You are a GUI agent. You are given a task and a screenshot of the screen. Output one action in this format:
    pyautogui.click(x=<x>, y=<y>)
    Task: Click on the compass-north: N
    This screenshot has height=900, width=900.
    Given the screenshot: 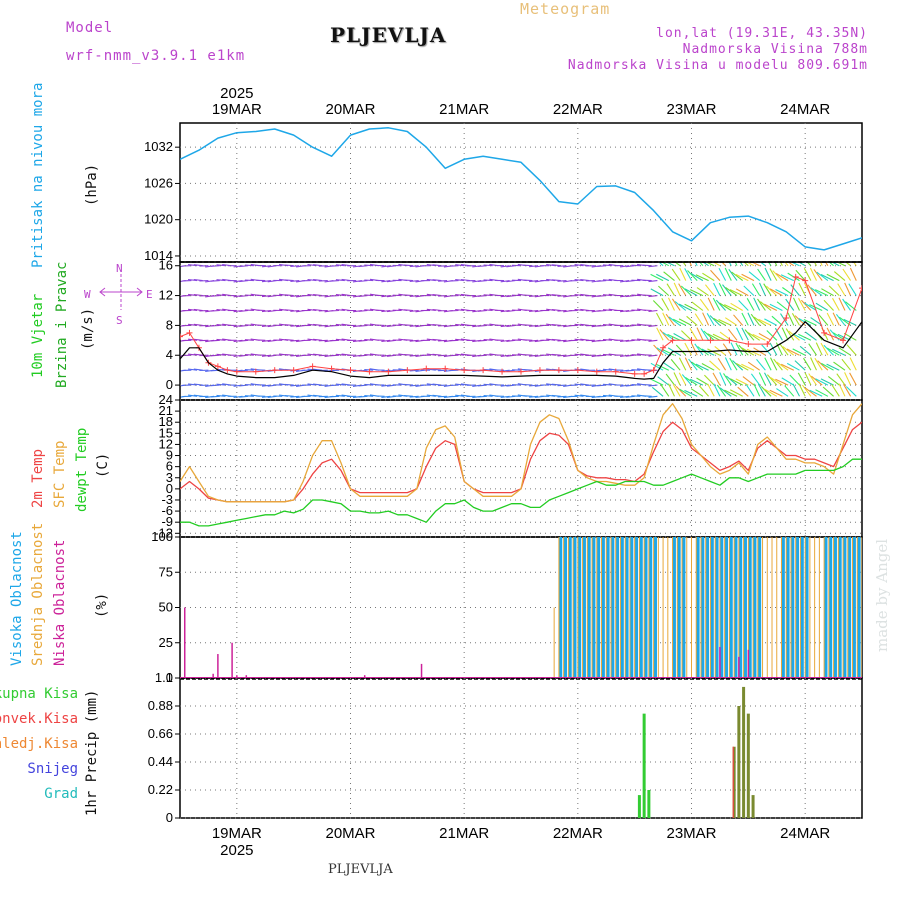 What is the action you would take?
    pyautogui.click(x=119, y=268)
    